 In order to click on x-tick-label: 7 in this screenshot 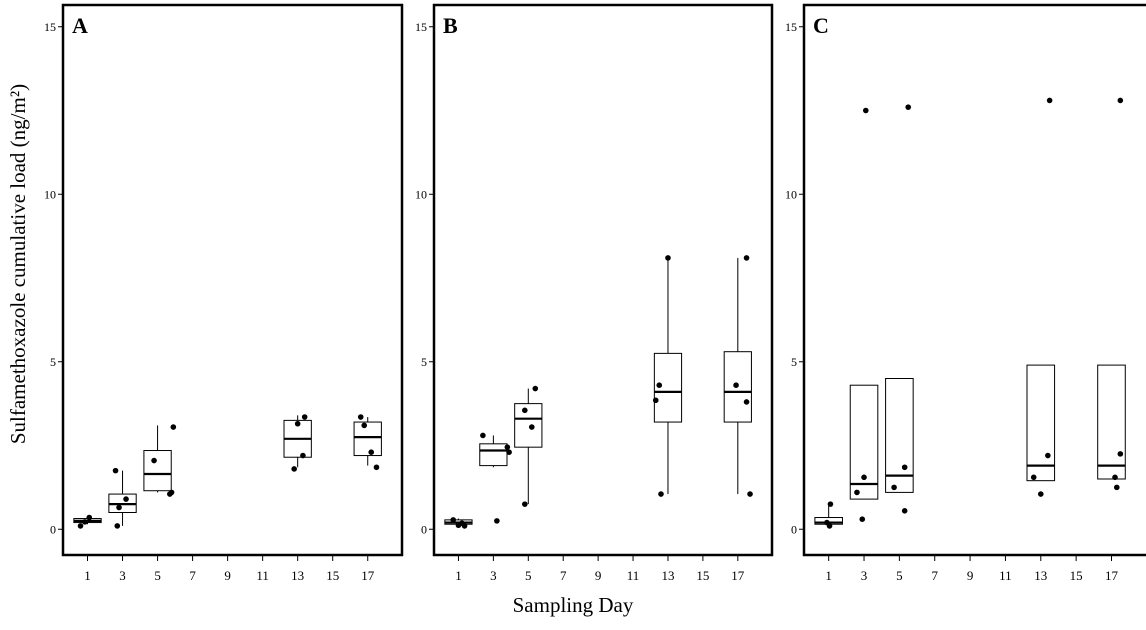, I will do `click(934, 575)`.